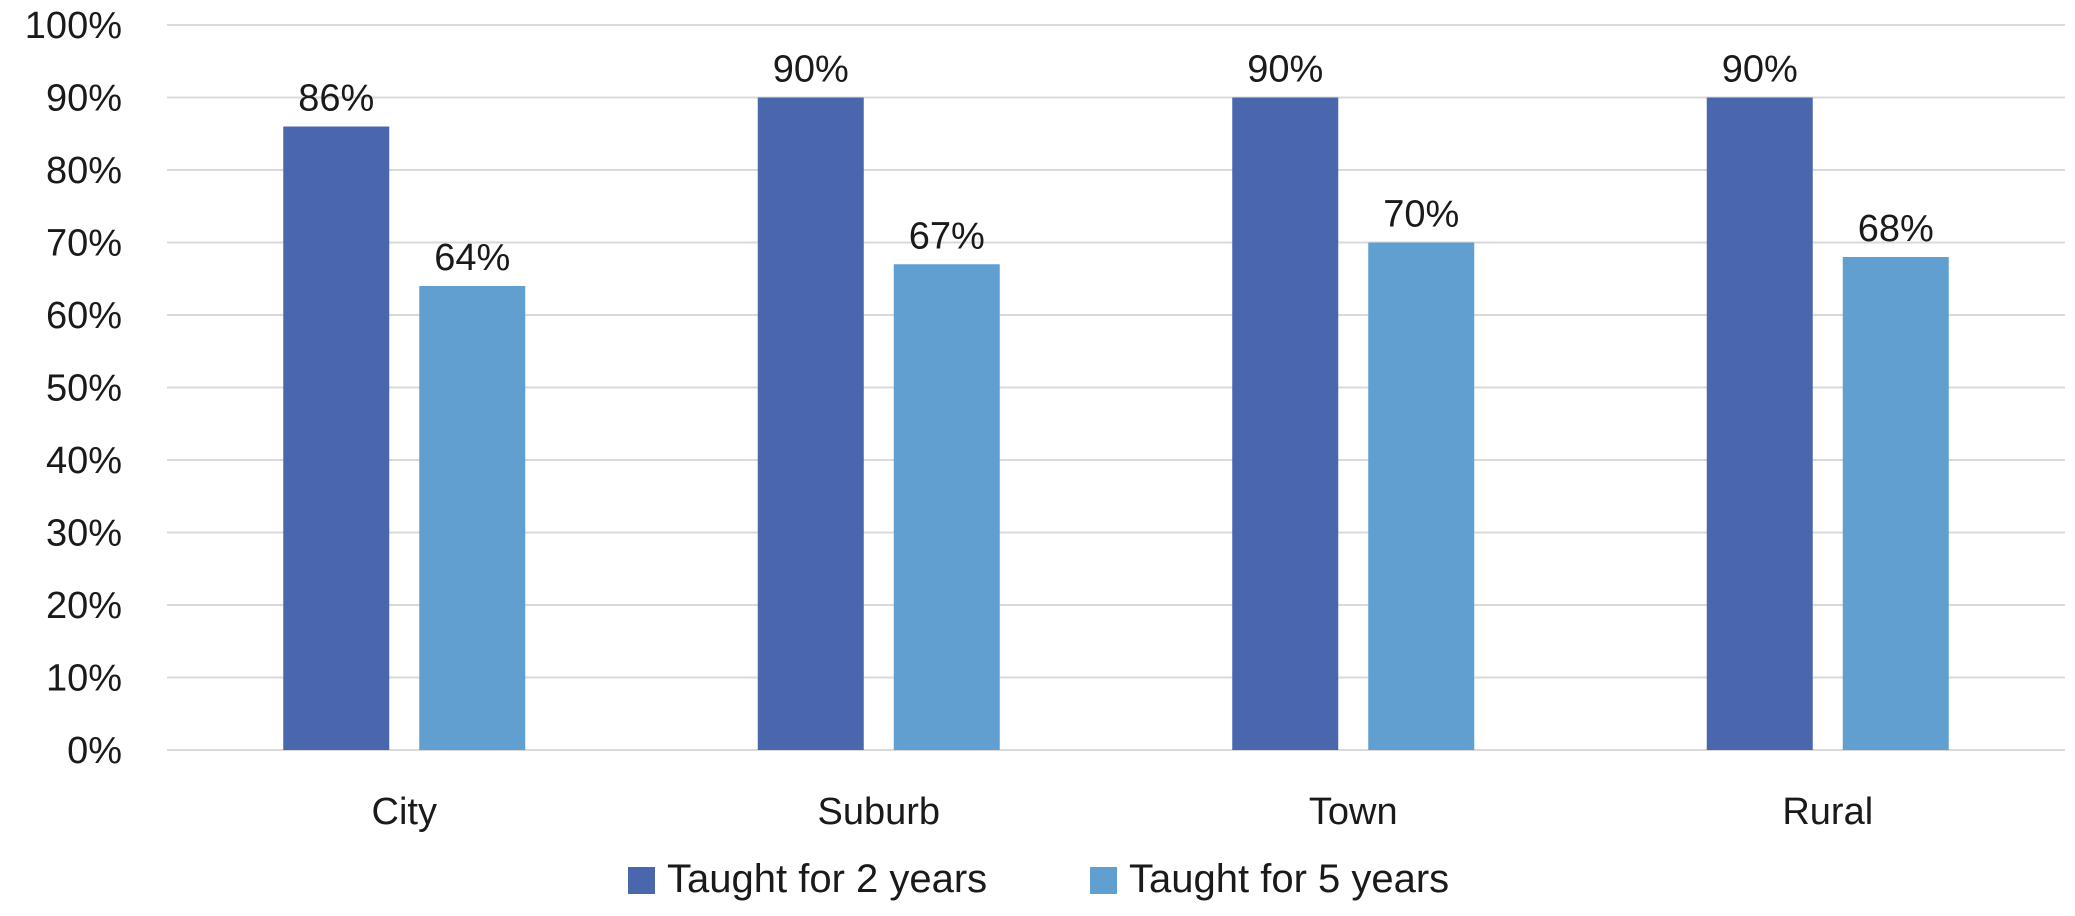 The height and width of the screenshot is (916, 2075). What do you see at coordinates (472, 258) in the screenshot?
I see `data-label: 64%` at bounding box center [472, 258].